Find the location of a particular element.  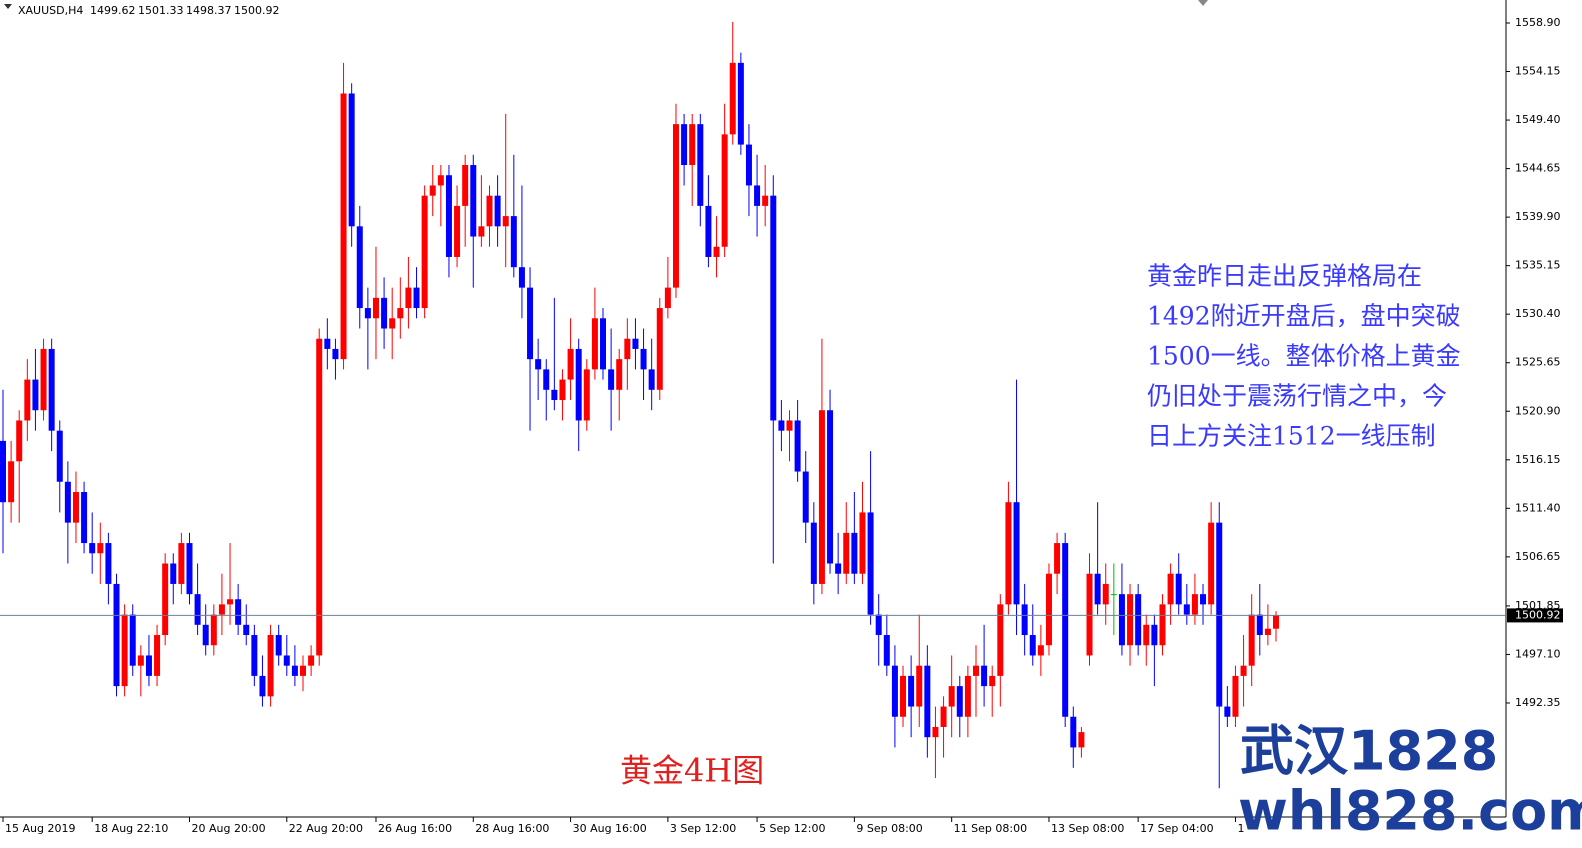

menu-arrow is located at coordinates (8, 6).